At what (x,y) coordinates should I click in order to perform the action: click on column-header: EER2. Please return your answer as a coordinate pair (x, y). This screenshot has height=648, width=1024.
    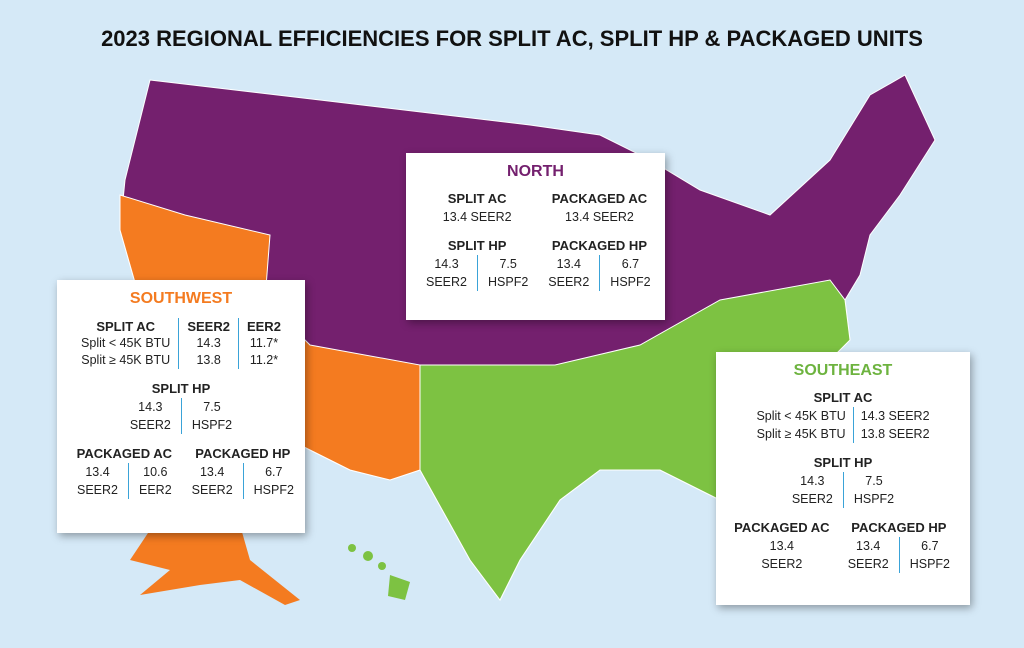
    Looking at the image, I should click on (263, 326).